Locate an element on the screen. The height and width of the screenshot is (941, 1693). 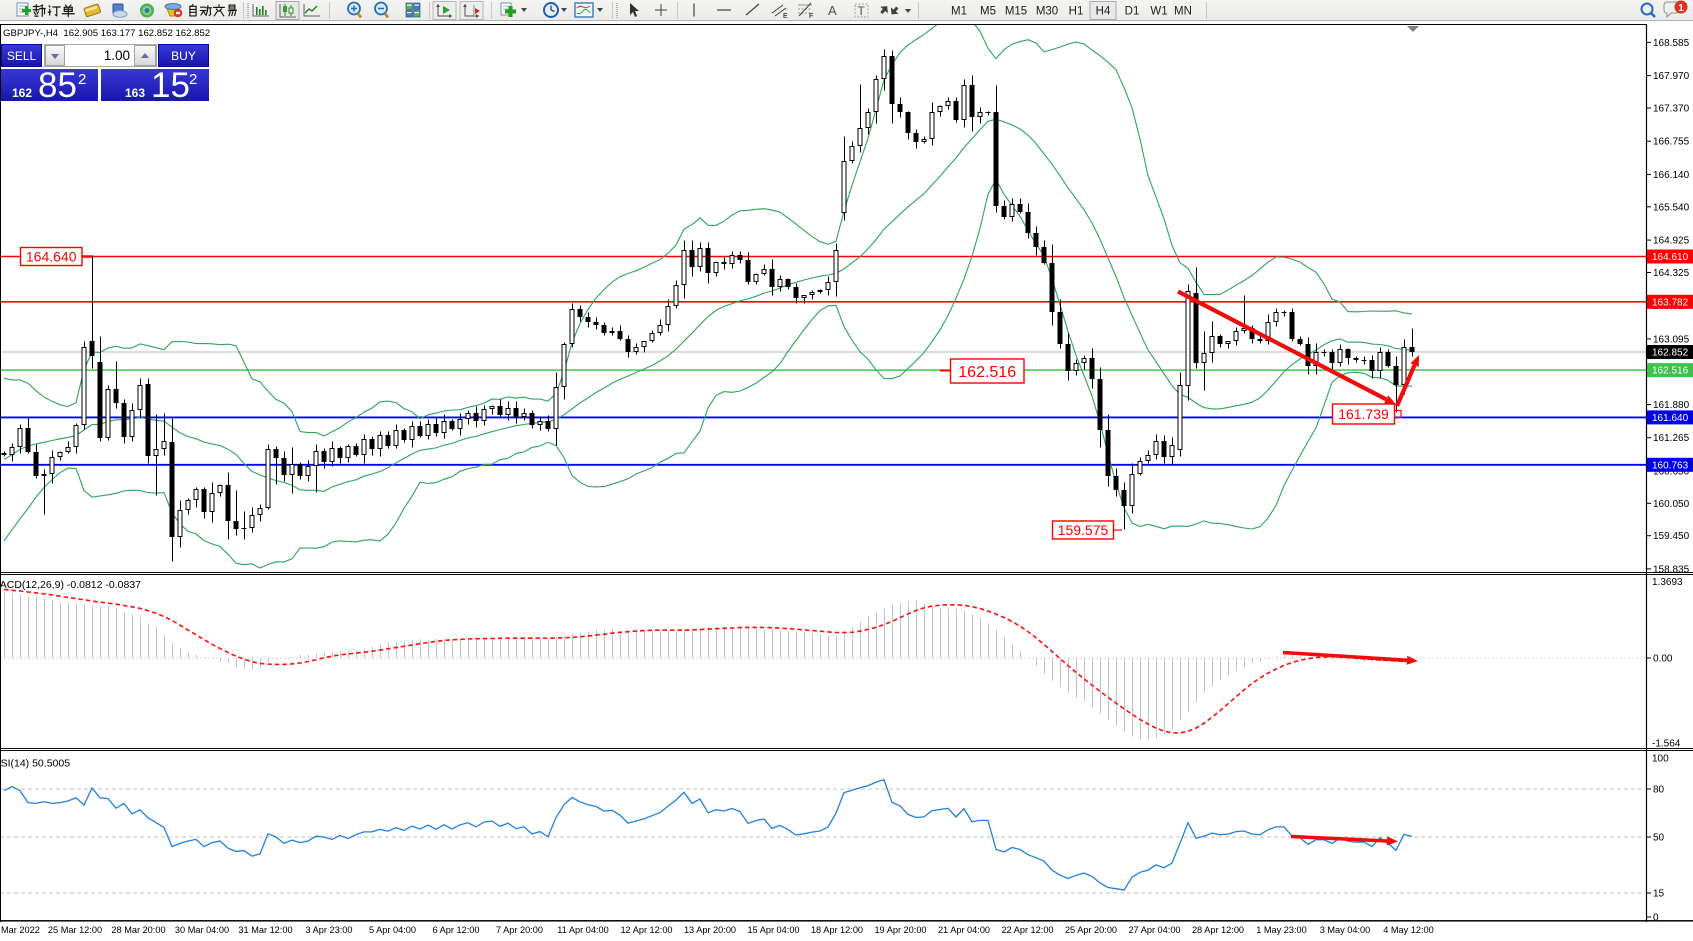
svg-text: 4 May 12:00 is located at coordinates (1408, 930).